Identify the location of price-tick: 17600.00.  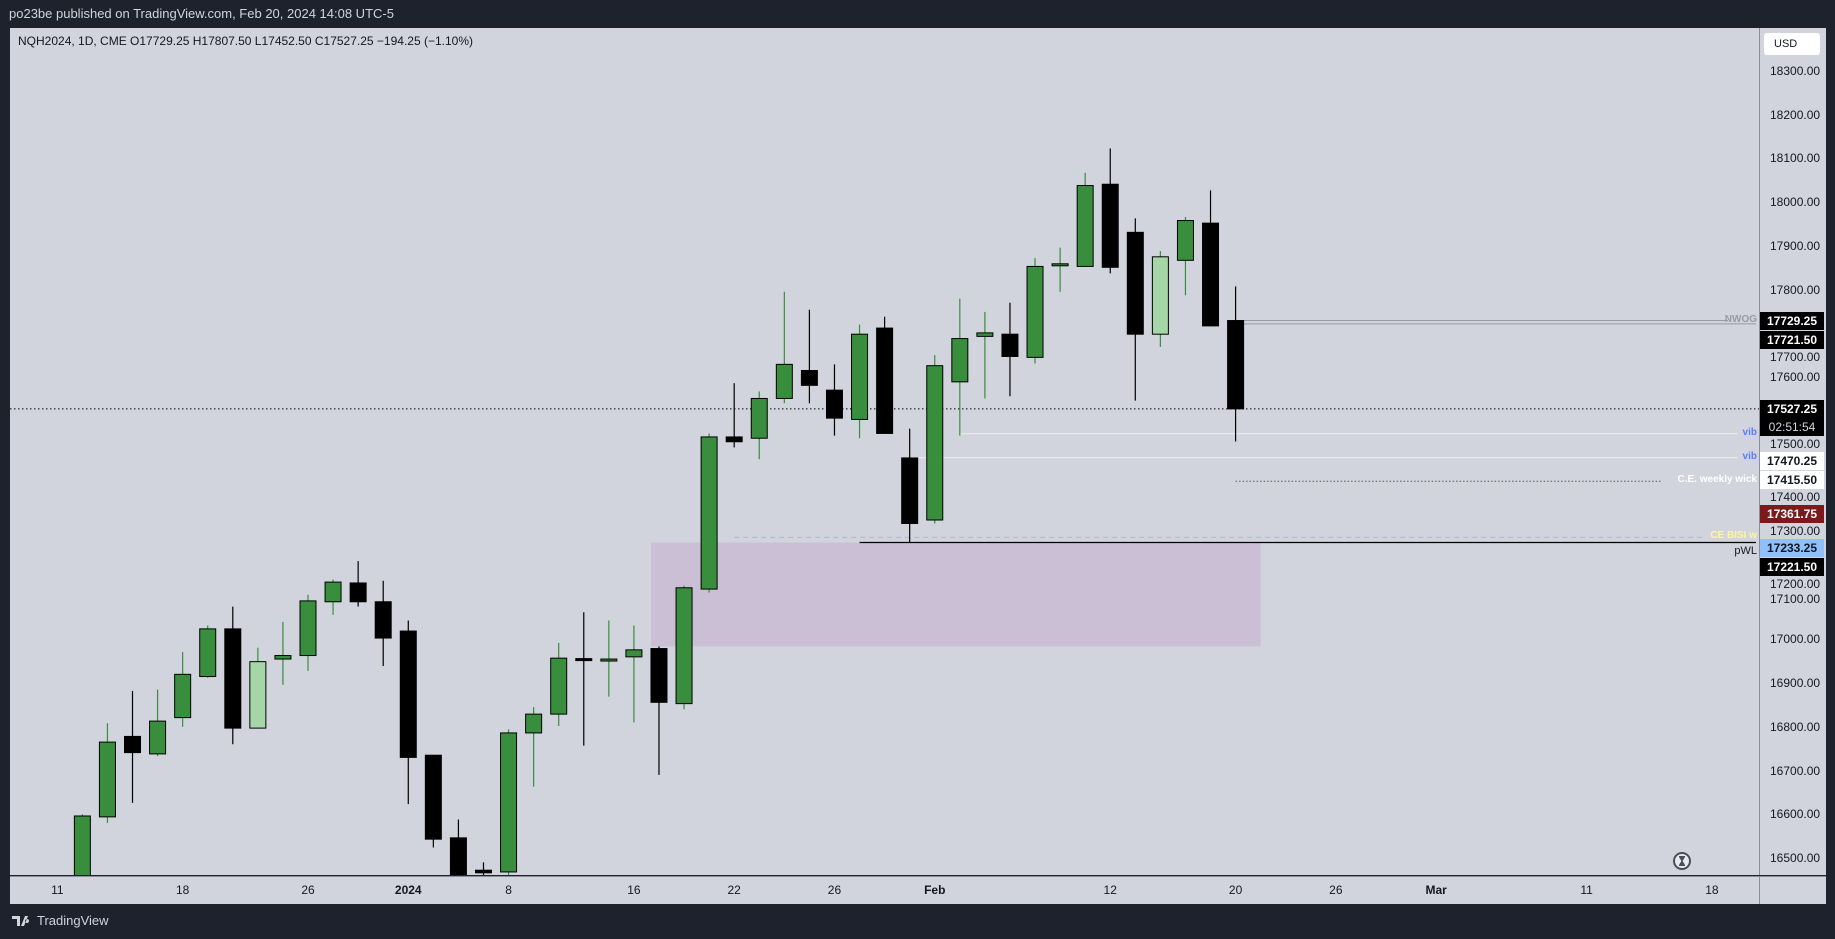
(1795, 377).